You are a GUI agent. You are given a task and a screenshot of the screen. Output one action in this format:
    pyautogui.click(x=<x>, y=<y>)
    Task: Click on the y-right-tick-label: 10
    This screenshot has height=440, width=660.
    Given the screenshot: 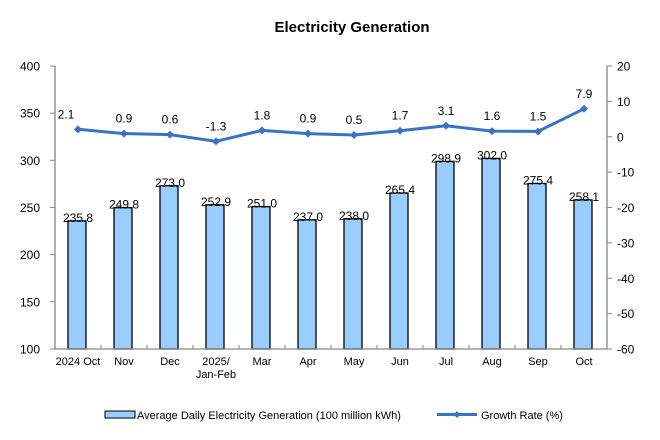 What is the action you would take?
    pyautogui.click(x=624, y=102)
    